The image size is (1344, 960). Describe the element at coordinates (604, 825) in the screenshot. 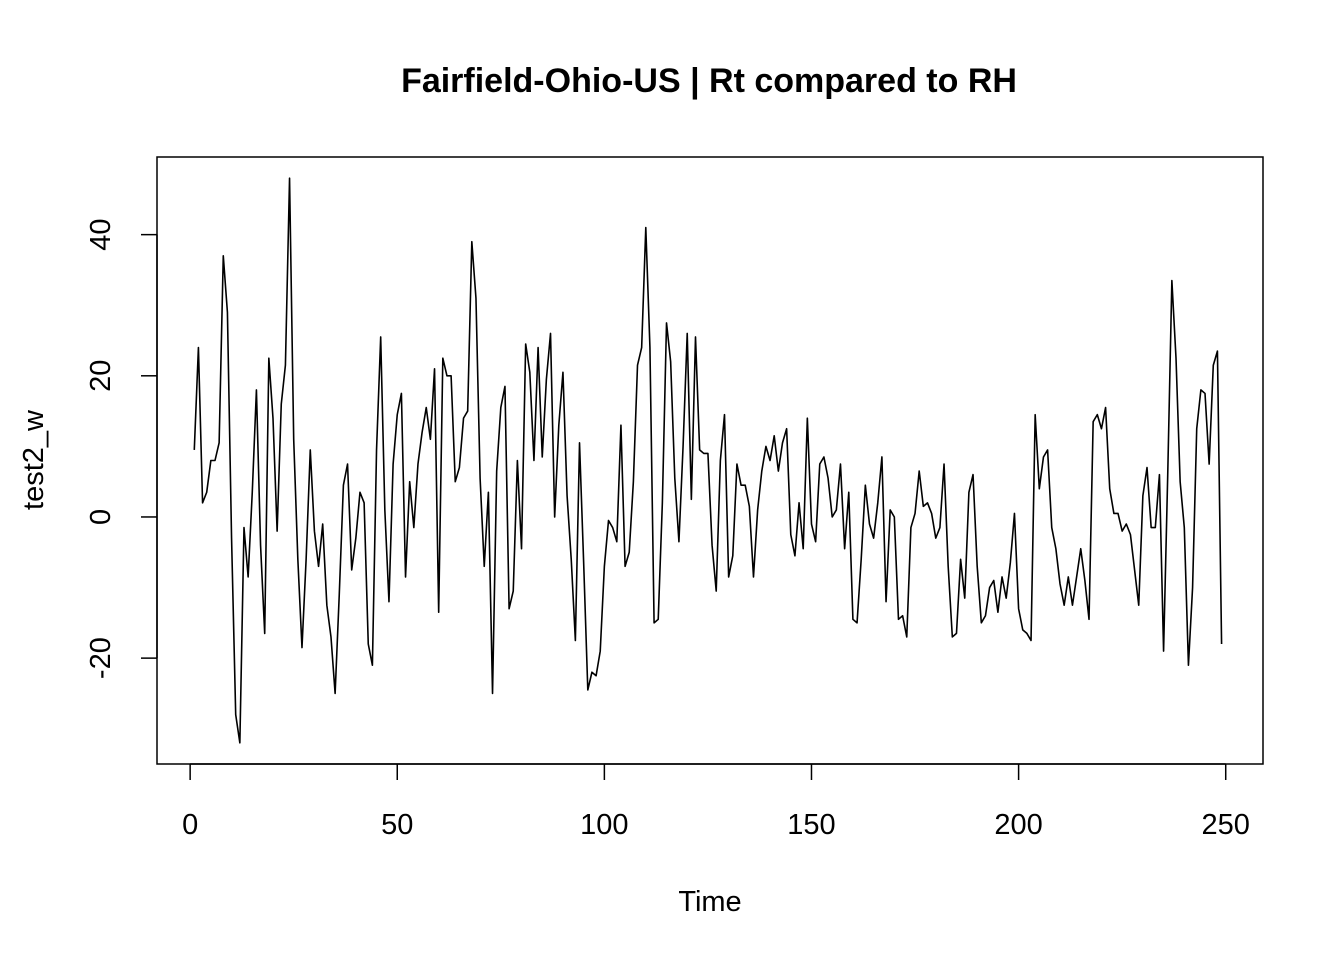

I see `x-tick-label: 100` at that location.